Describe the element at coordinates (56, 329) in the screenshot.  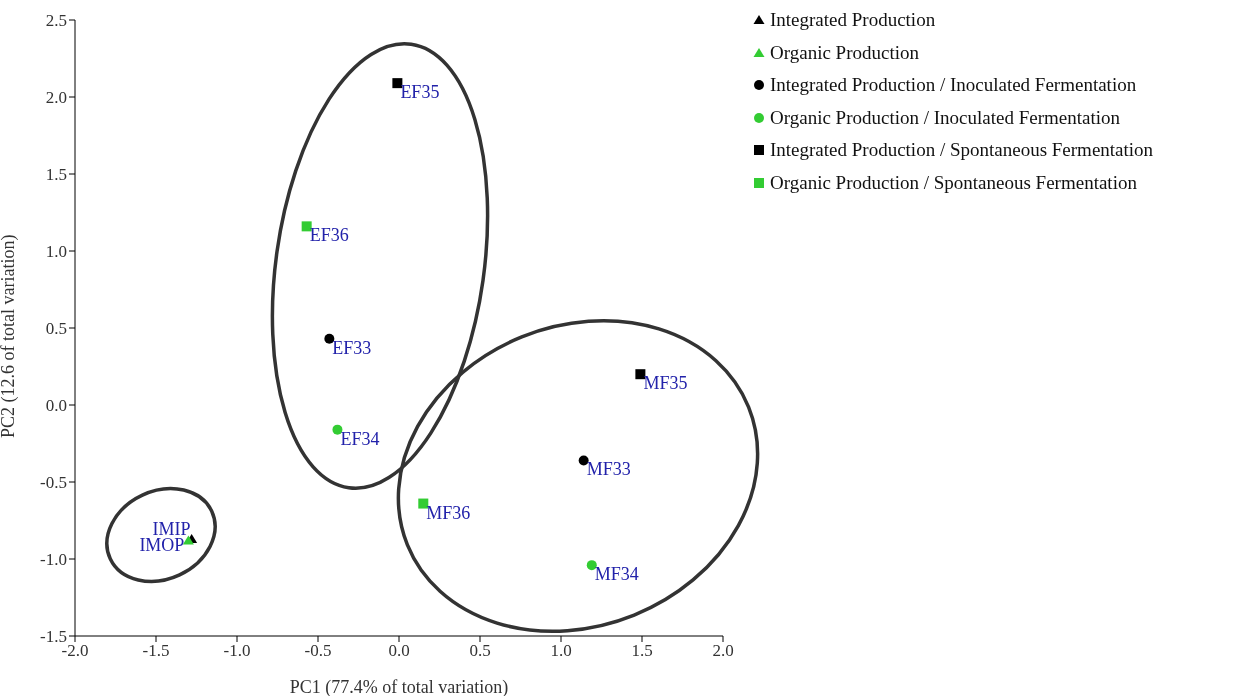
I see `y-tick-label: 0.5` at that location.